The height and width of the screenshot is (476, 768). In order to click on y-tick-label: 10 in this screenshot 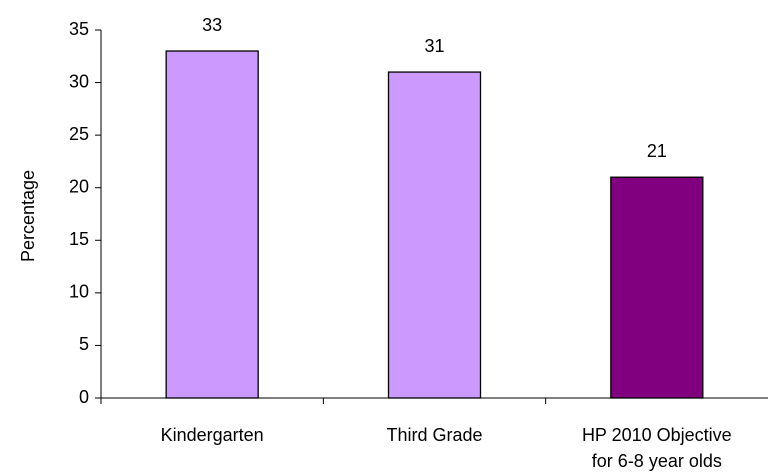, I will do `click(79, 292)`.